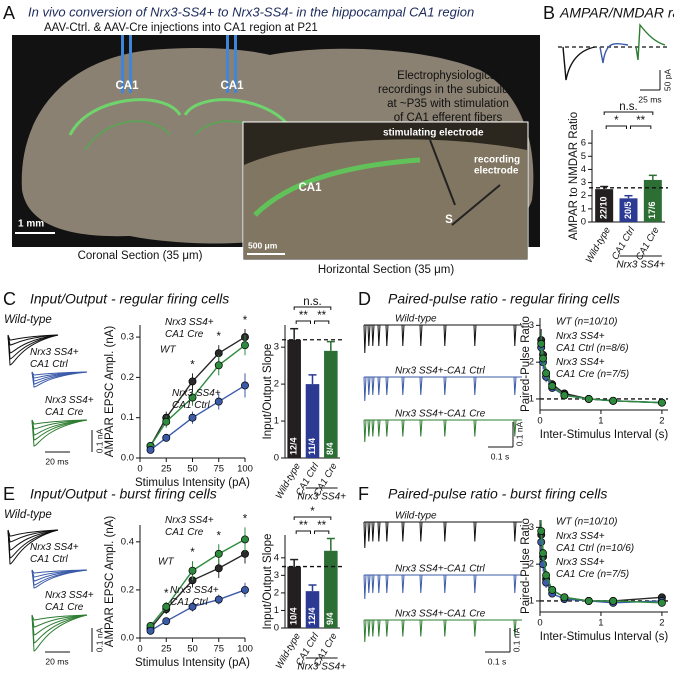 The width and height of the screenshot is (674, 675). I want to click on scale-label: 500 μm, so click(263, 245).